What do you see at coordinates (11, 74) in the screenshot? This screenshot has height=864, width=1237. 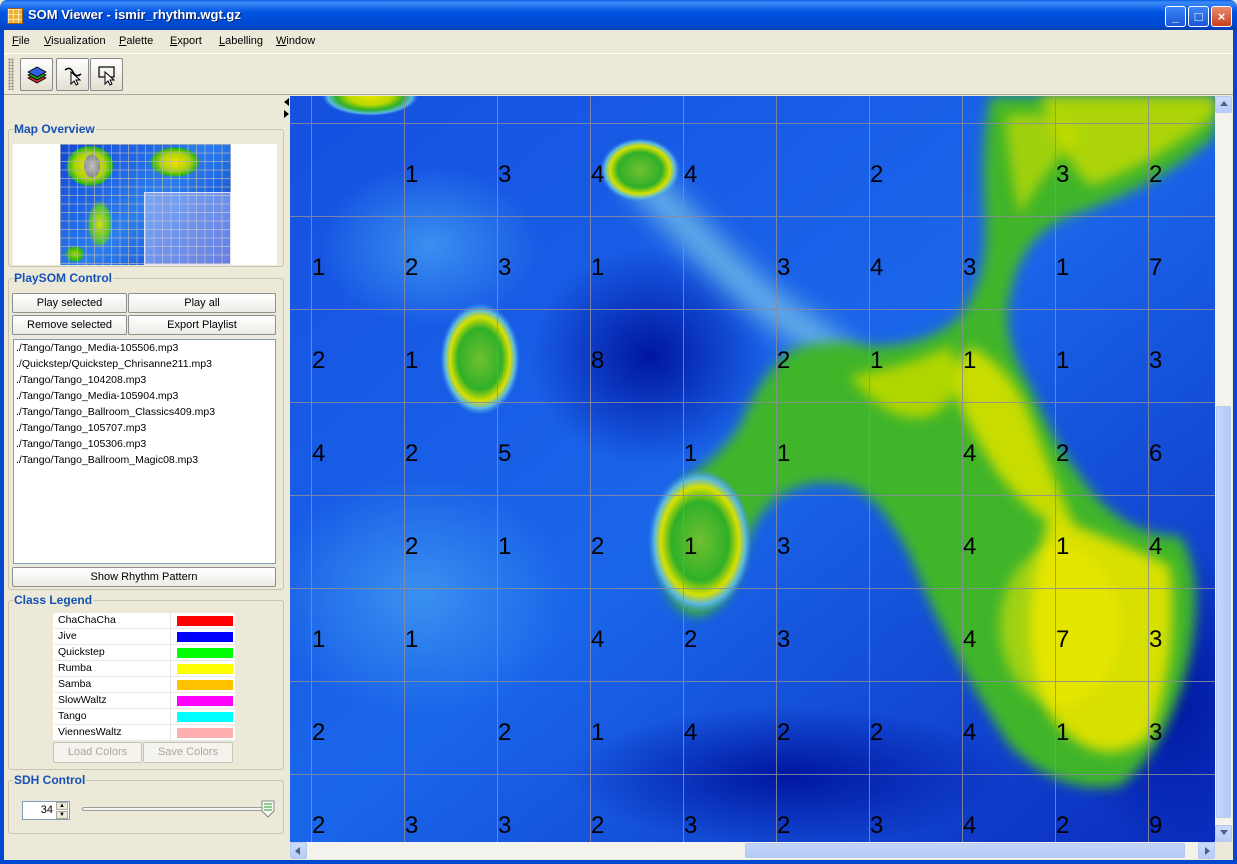 I see `toolbar-grip` at bounding box center [11, 74].